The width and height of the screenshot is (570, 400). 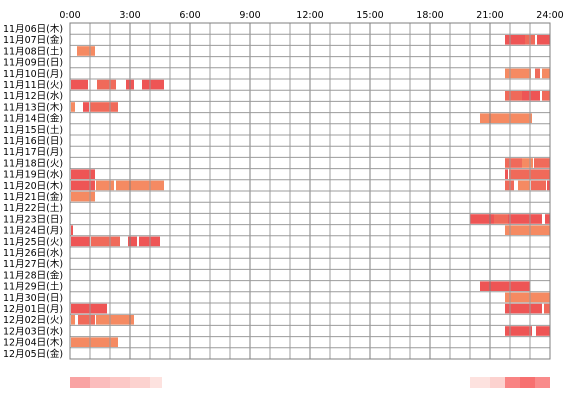 What do you see at coordinates (33, 119) in the screenshot?
I see `date-row-label: 11月14日(金)` at bounding box center [33, 119].